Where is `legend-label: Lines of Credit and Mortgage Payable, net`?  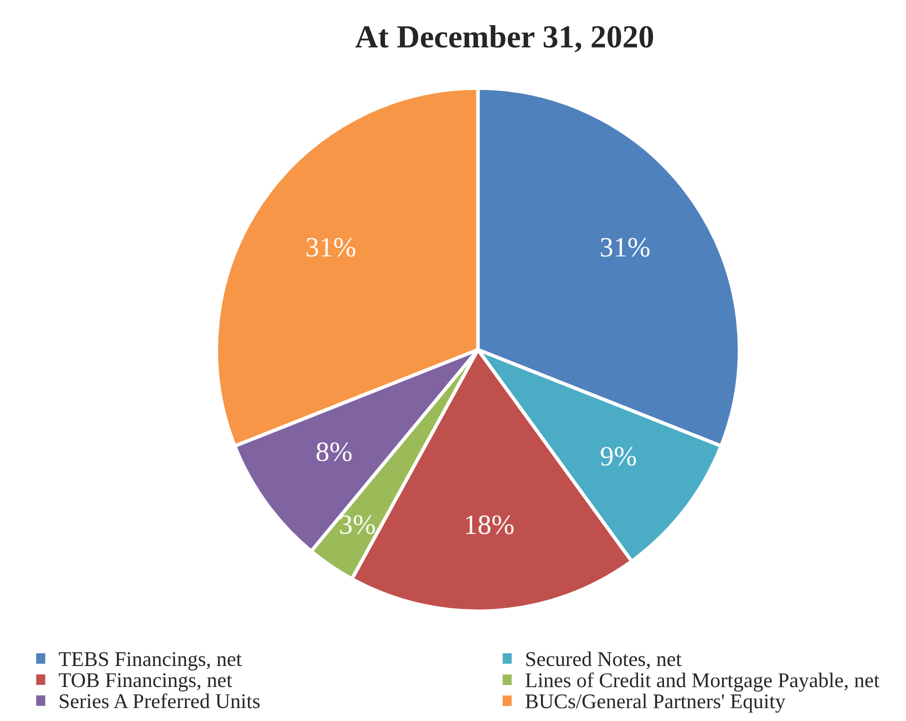
legend-label: Lines of Credit and Mortgage Payable, net is located at coordinates (702, 682).